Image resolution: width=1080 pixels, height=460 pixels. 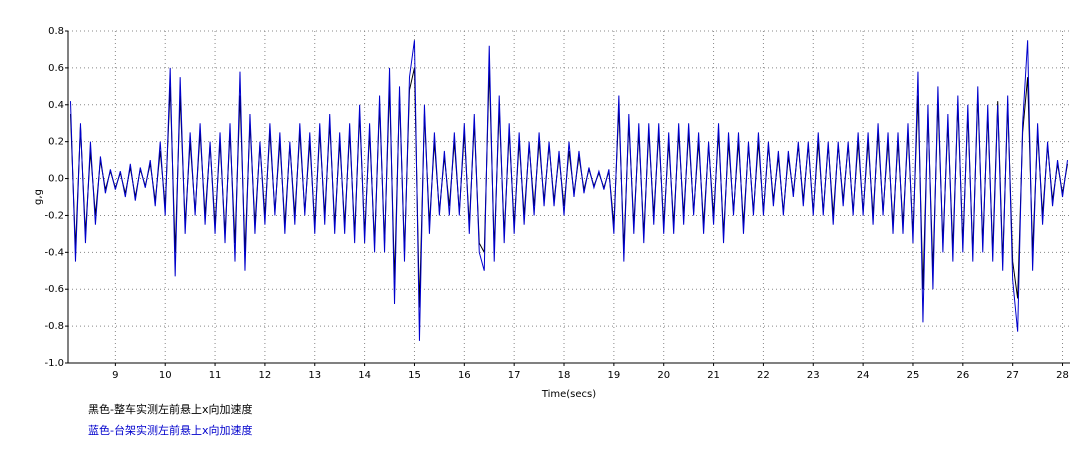 What do you see at coordinates (813, 375) in the screenshot?
I see `x-tick-label: 23` at bounding box center [813, 375].